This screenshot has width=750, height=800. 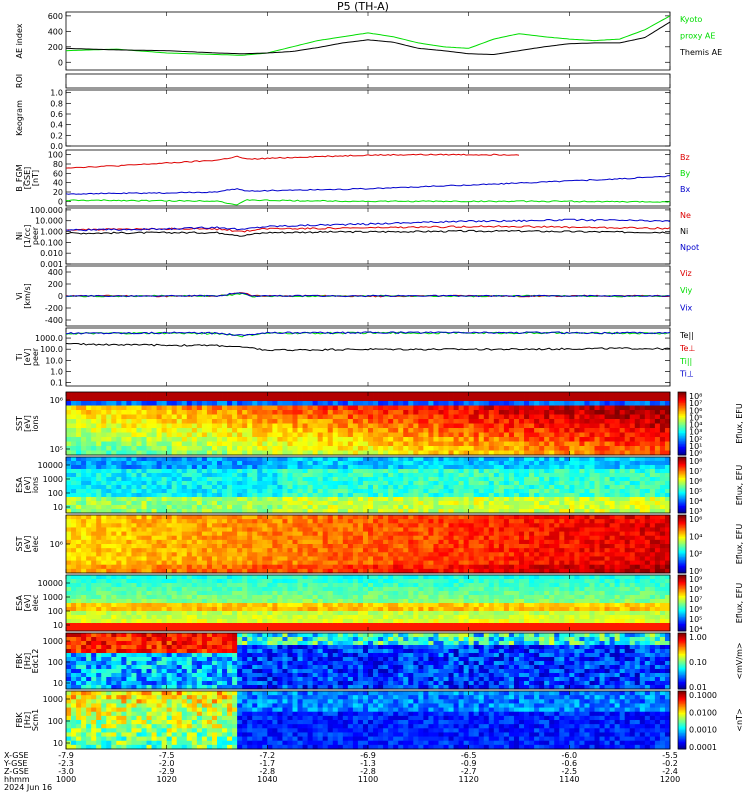 What do you see at coordinates (35, 661) in the screenshot?
I see `y-axis-label: Edc12` at bounding box center [35, 661].